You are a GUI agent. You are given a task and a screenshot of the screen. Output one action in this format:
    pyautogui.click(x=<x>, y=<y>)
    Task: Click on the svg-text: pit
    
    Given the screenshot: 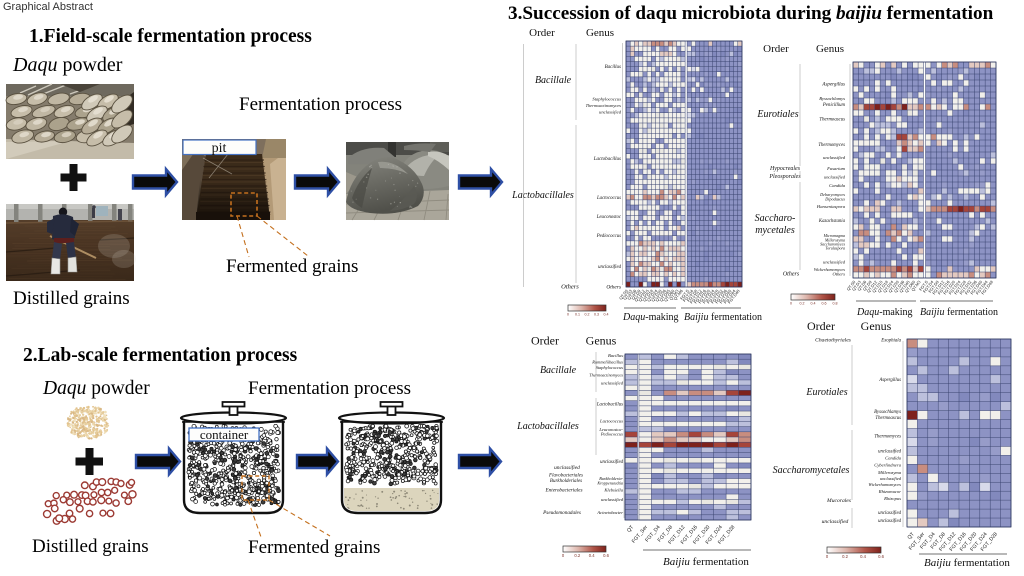 What is the action you would take?
    pyautogui.click(x=219, y=148)
    